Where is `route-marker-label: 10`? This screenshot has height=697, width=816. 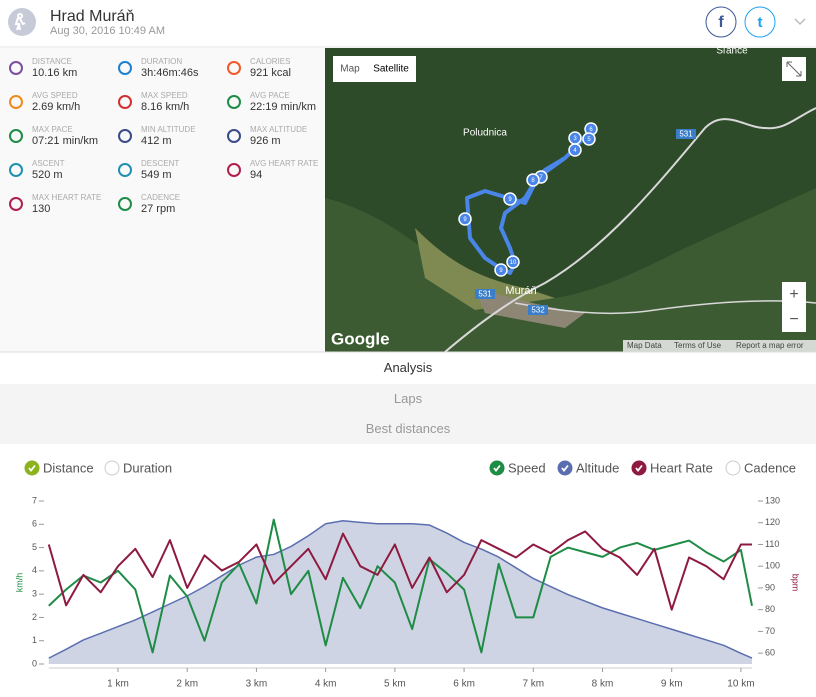 route-marker-label: 10 is located at coordinates (513, 263).